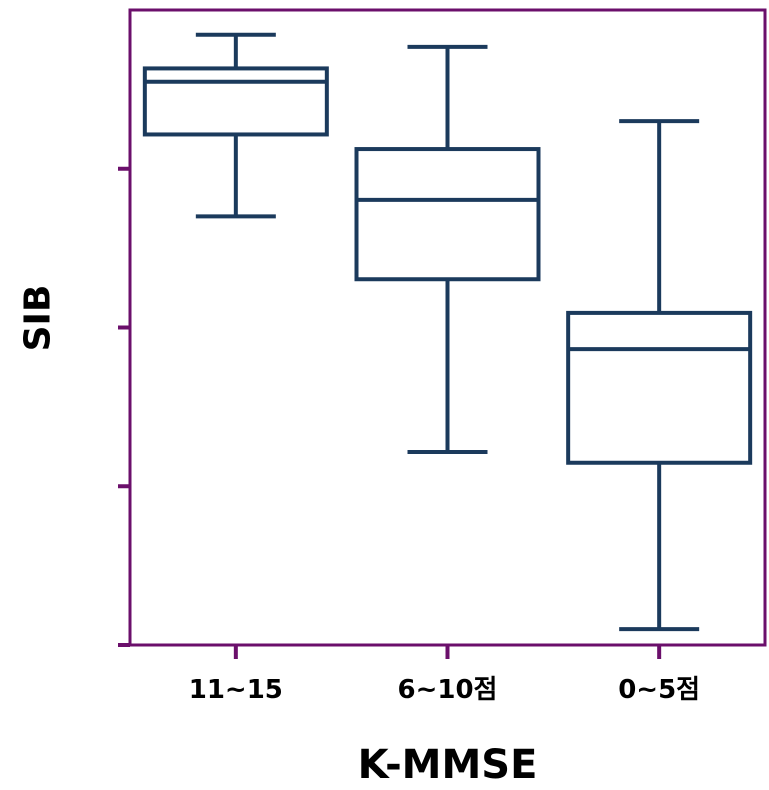 The height and width of the screenshot is (790, 769). Describe the element at coordinates (448, 690) in the screenshot. I see `x-tick-label: 6~10점` at that location.